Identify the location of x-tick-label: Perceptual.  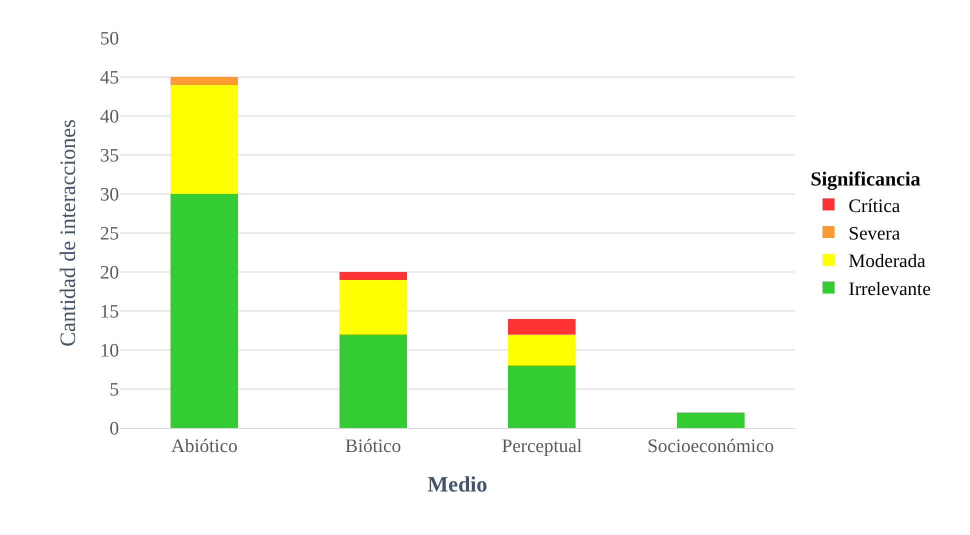
(542, 446).